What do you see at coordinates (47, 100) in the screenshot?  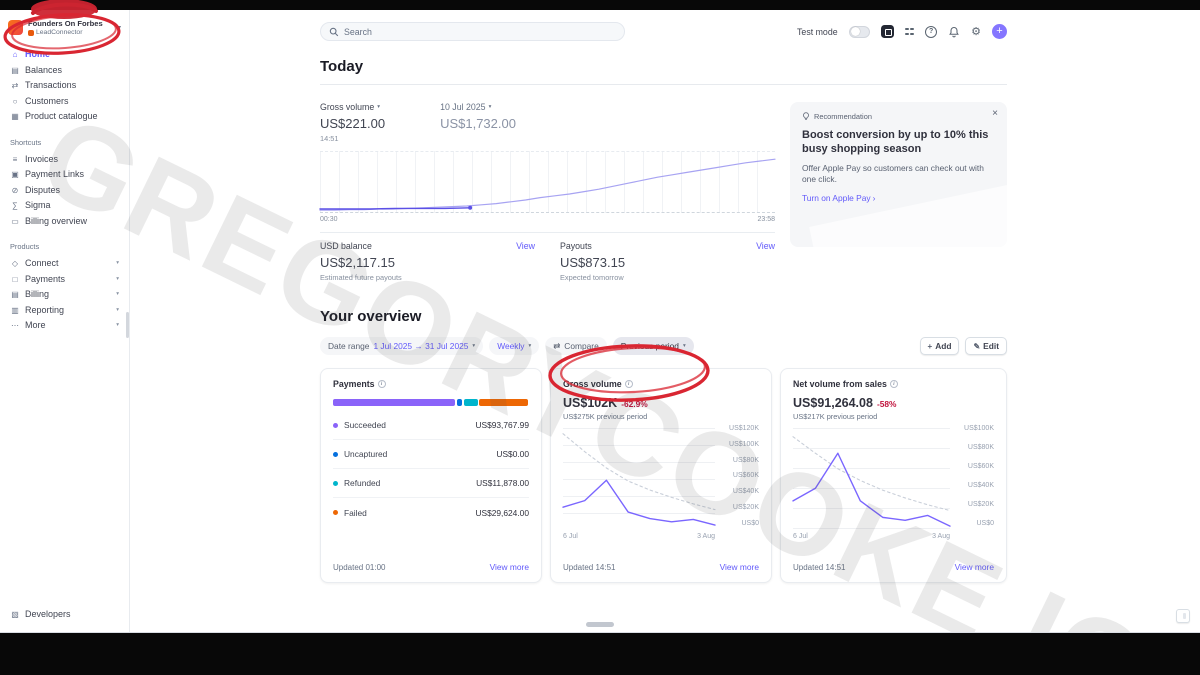 I see `sidebar-item-label: Customers` at bounding box center [47, 100].